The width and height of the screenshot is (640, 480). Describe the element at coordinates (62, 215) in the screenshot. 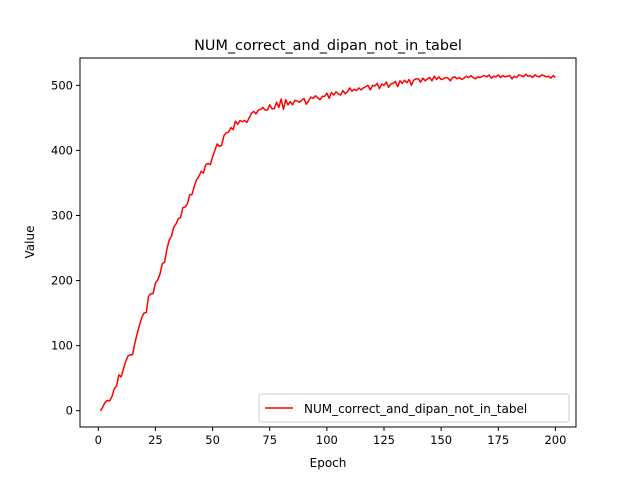

I see `y-tick-label: 300` at that location.